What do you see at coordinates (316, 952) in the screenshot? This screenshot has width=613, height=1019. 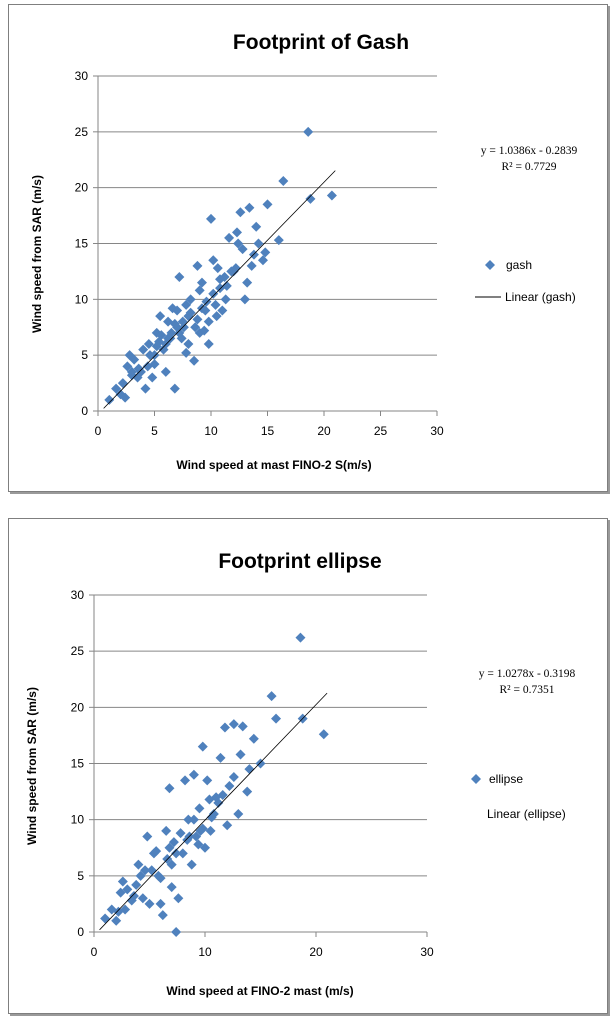 I see `x-tick-label: 20` at bounding box center [316, 952].